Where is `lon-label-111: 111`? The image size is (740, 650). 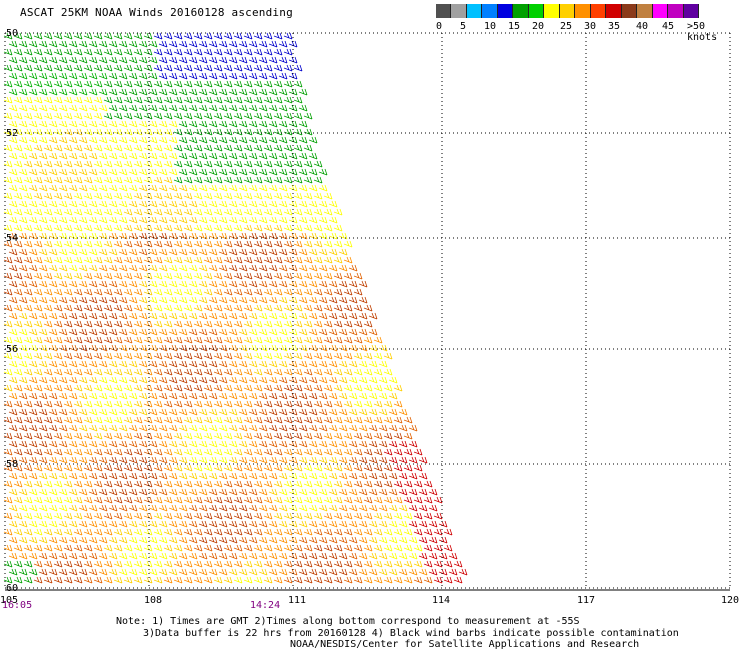
lon-label-111: 111 is located at coordinates (297, 600).